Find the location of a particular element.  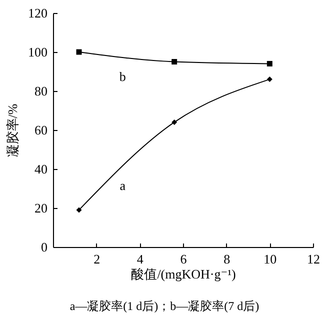

y-tick-label: 100 is located at coordinates (38, 52).